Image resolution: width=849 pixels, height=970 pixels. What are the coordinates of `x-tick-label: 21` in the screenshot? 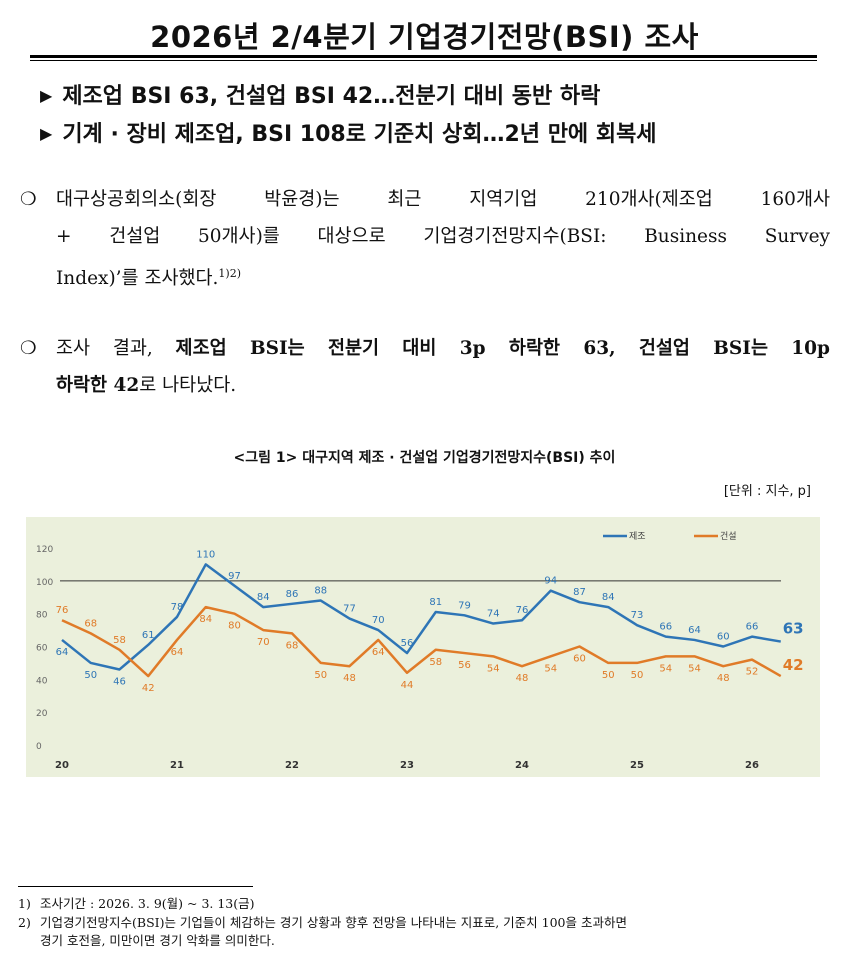 It's located at (177, 765).